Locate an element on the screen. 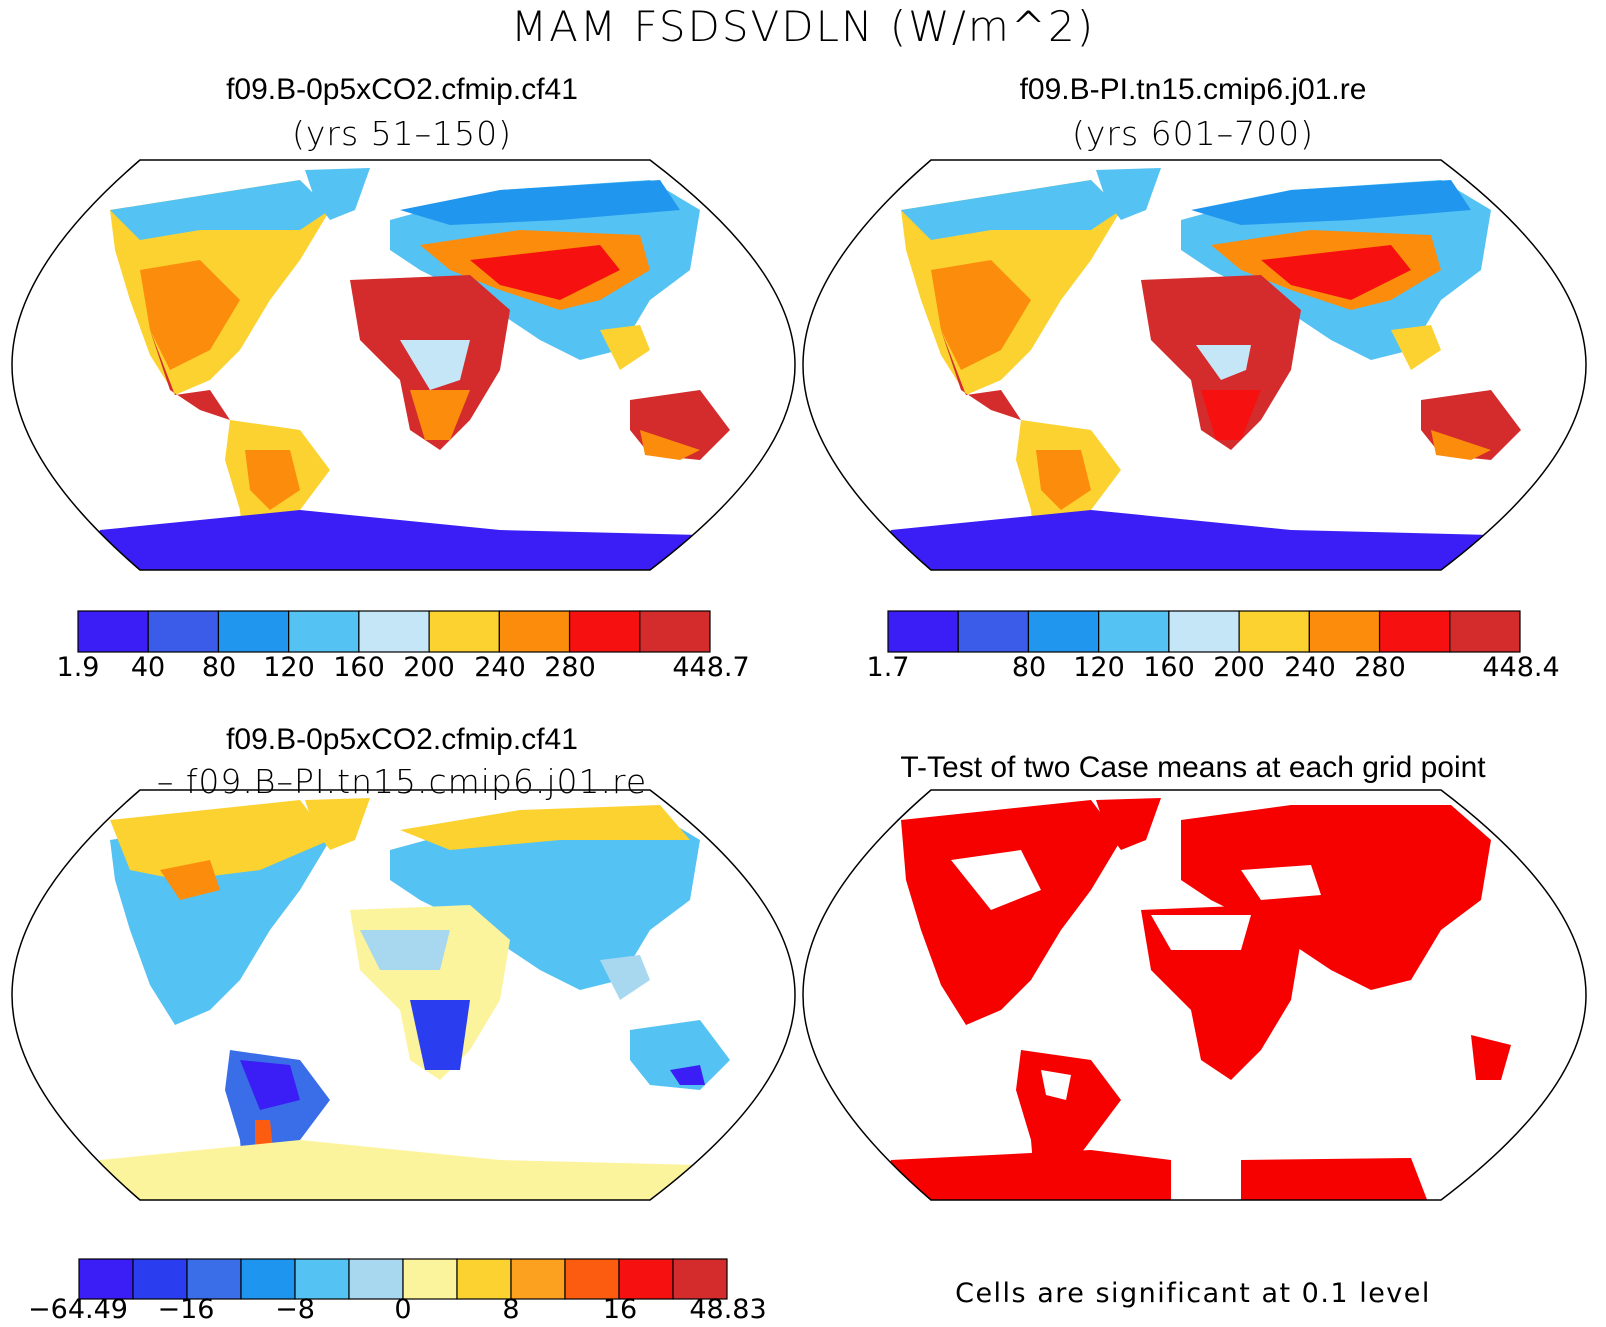 This screenshot has width=1606, height=1327. cb2-label: 160 is located at coordinates (1169, 667).